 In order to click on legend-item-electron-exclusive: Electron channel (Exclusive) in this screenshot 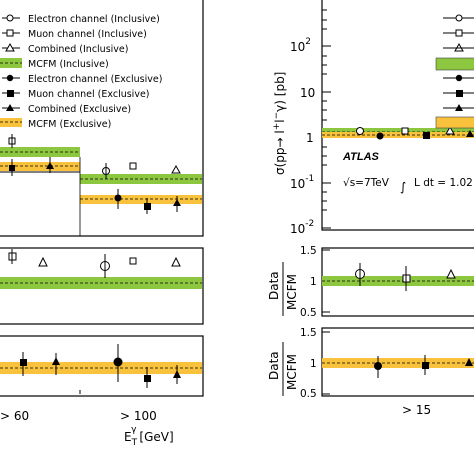, I will do `click(82, 79)`.